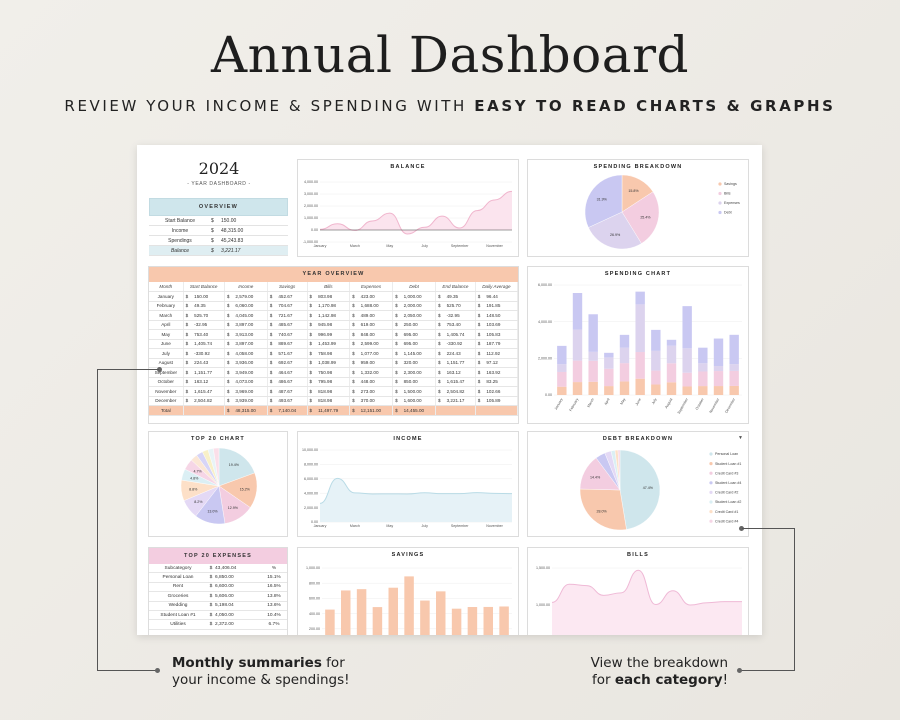 The image size is (900, 720). What do you see at coordinates (166, 344) in the screenshot?
I see `table-cell: June` at bounding box center [166, 344].